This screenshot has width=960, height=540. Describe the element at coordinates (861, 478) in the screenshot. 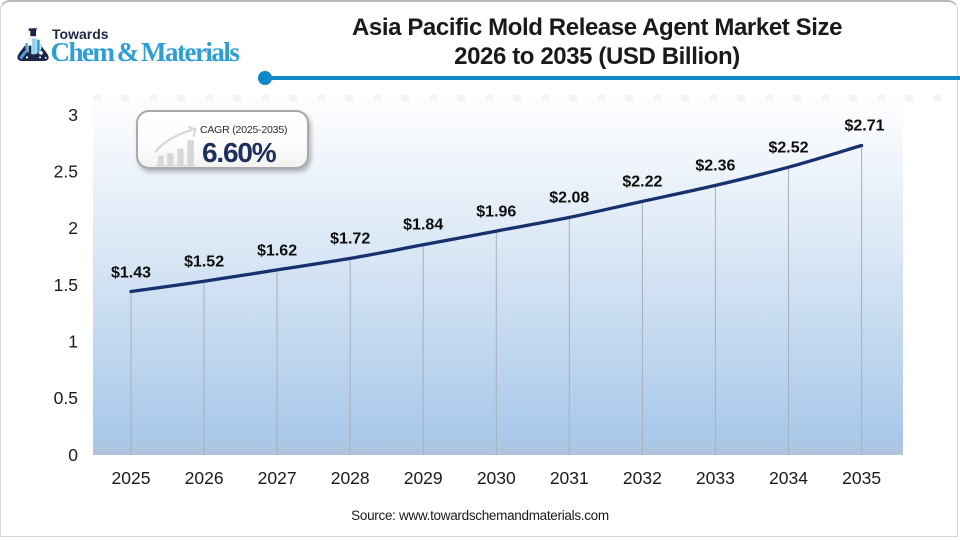

I see `svg-text: 2035` at that location.